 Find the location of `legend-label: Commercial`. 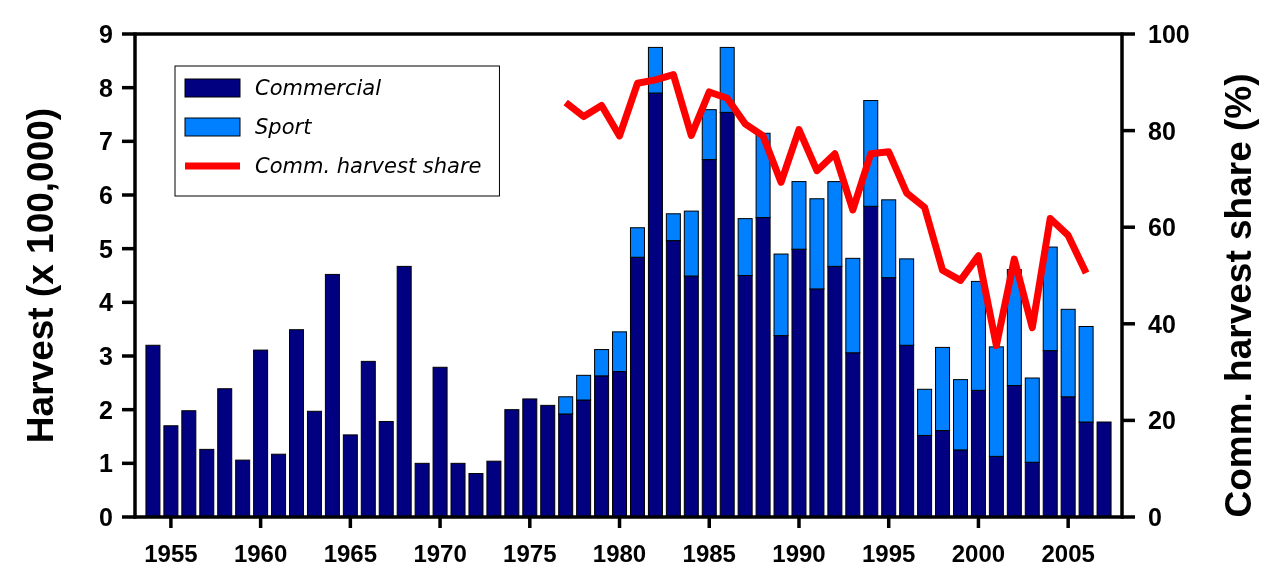

legend-label: Commercial is located at coordinates (318, 88).